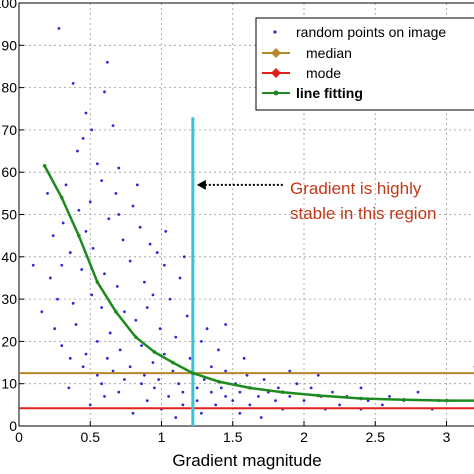 Image resolution: width=474 pixels, height=474 pixels. I want to click on y-tick-label: 50, so click(9, 215).